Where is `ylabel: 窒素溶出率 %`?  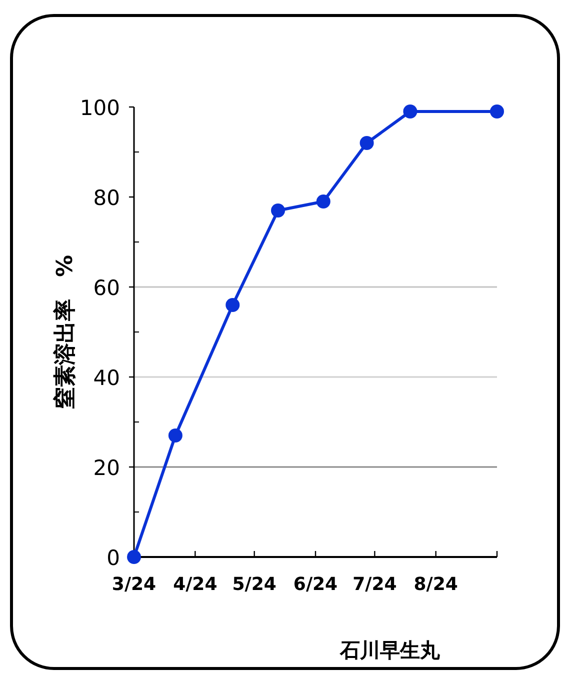
ylabel: 窒素溶出率 % is located at coordinates (65, 332).